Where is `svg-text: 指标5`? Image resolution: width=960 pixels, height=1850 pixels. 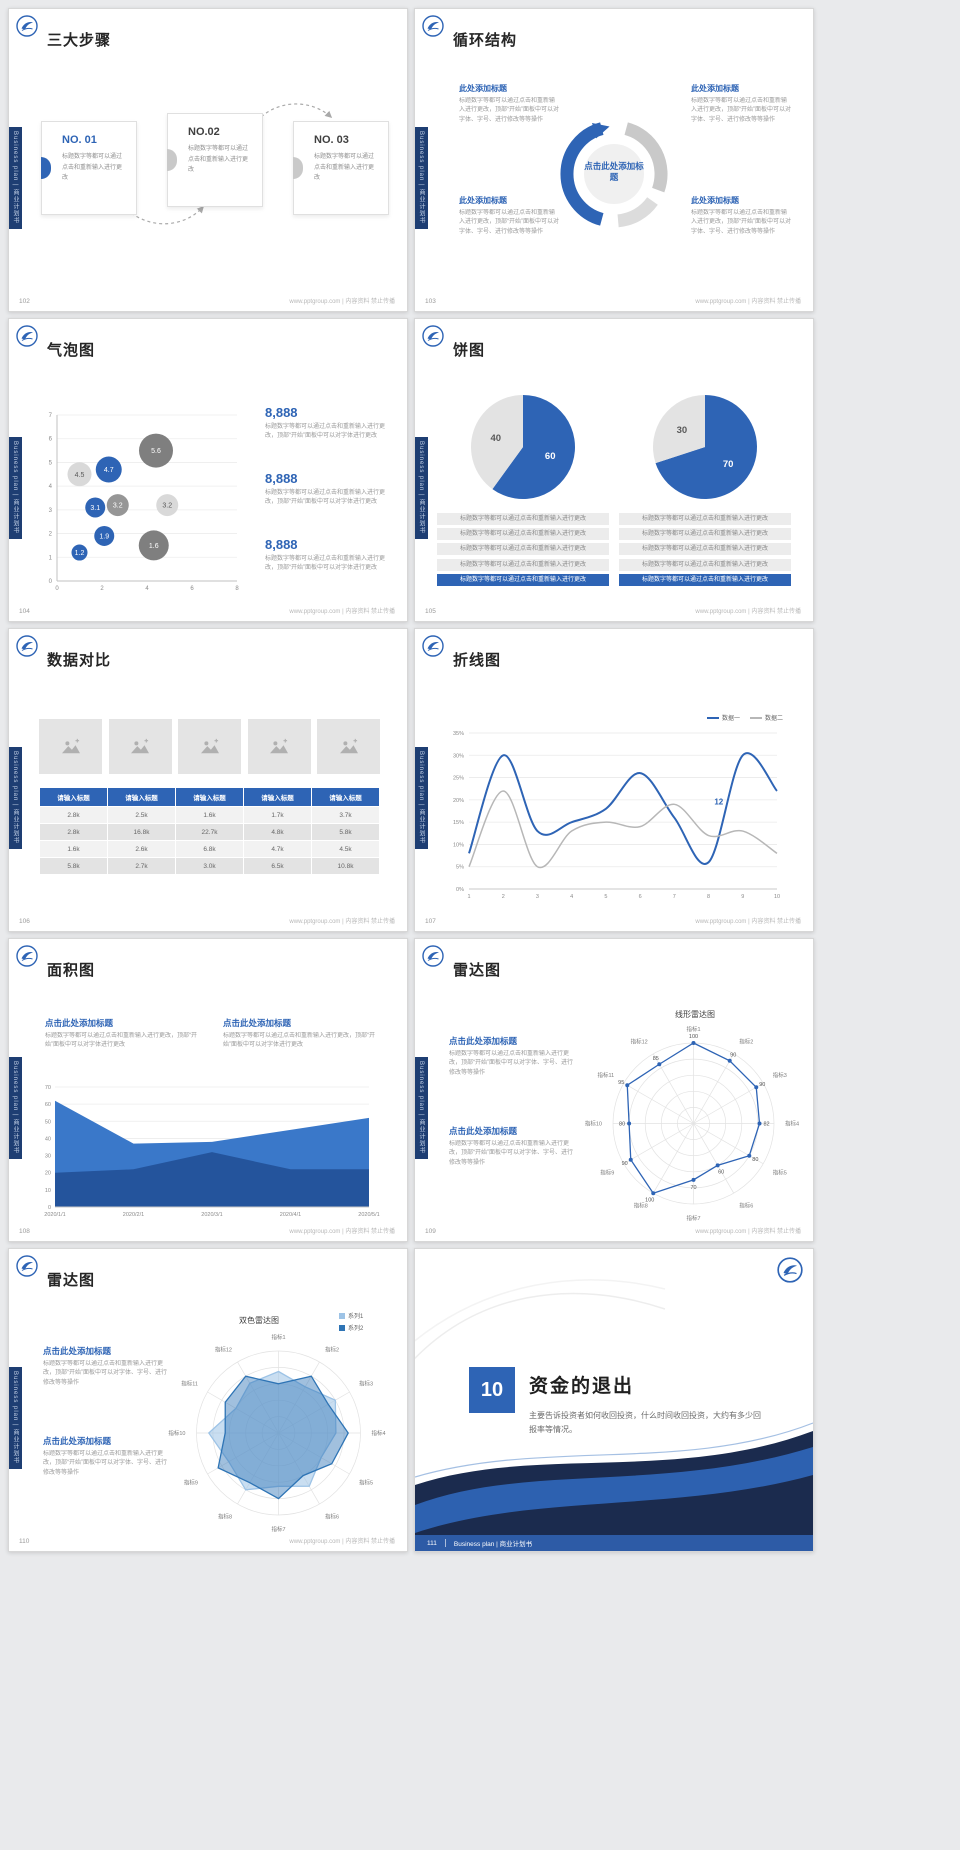 svg-text: 指标5 is located at coordinates (366, 1483).